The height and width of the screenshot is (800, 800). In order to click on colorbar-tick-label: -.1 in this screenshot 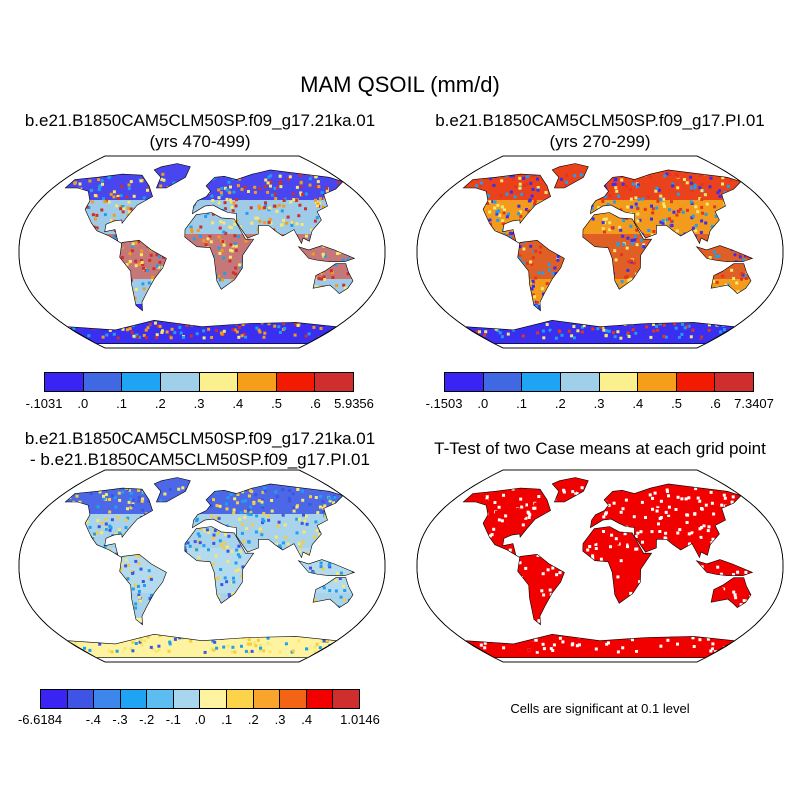, I will do `click(173, 719)`.